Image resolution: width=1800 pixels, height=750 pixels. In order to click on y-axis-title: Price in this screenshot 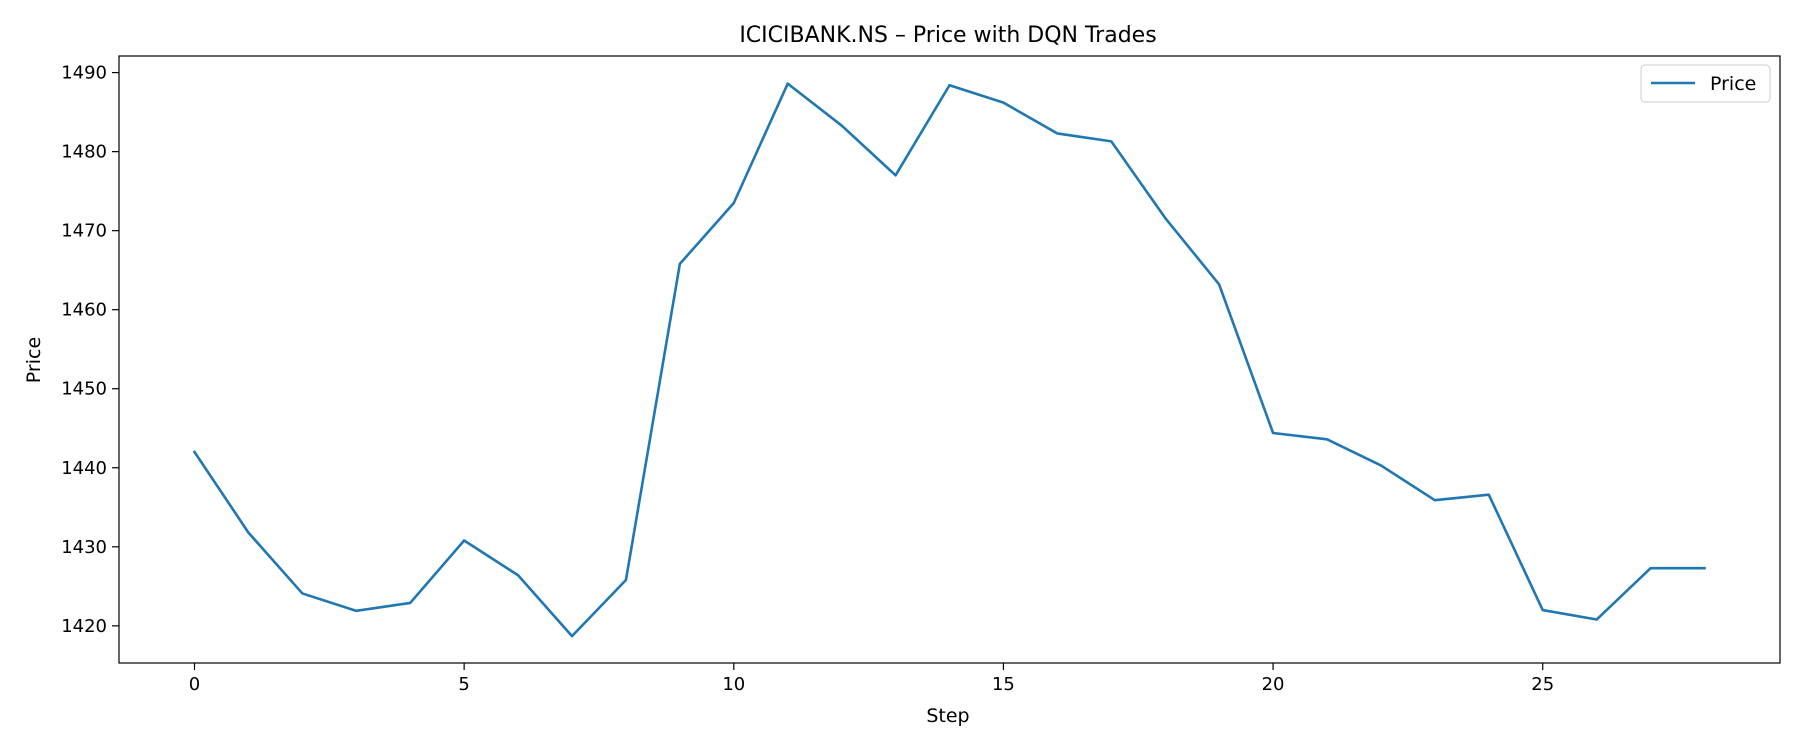, I will do `click(34, 360)`.